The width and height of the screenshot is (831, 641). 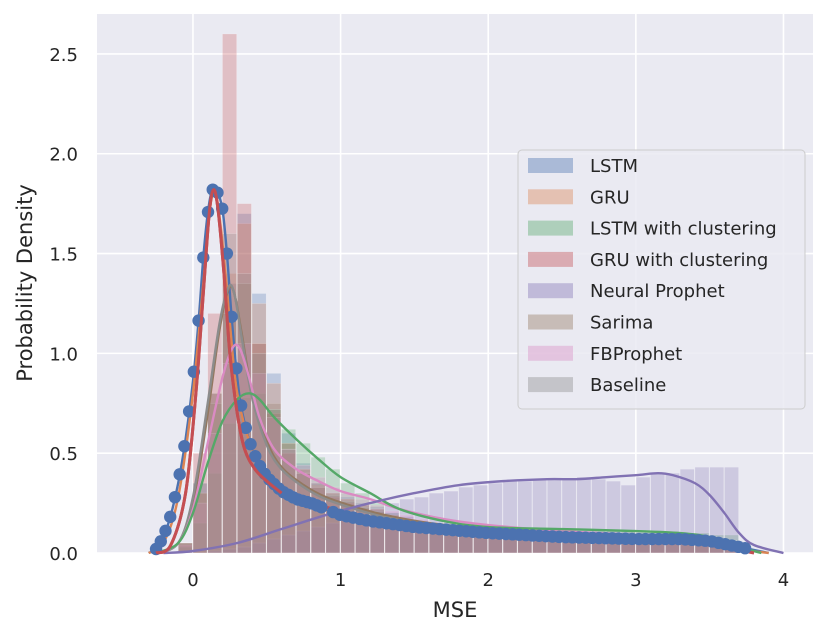 I want to click on legend-label: LSTM, so click(x=614, y=166).